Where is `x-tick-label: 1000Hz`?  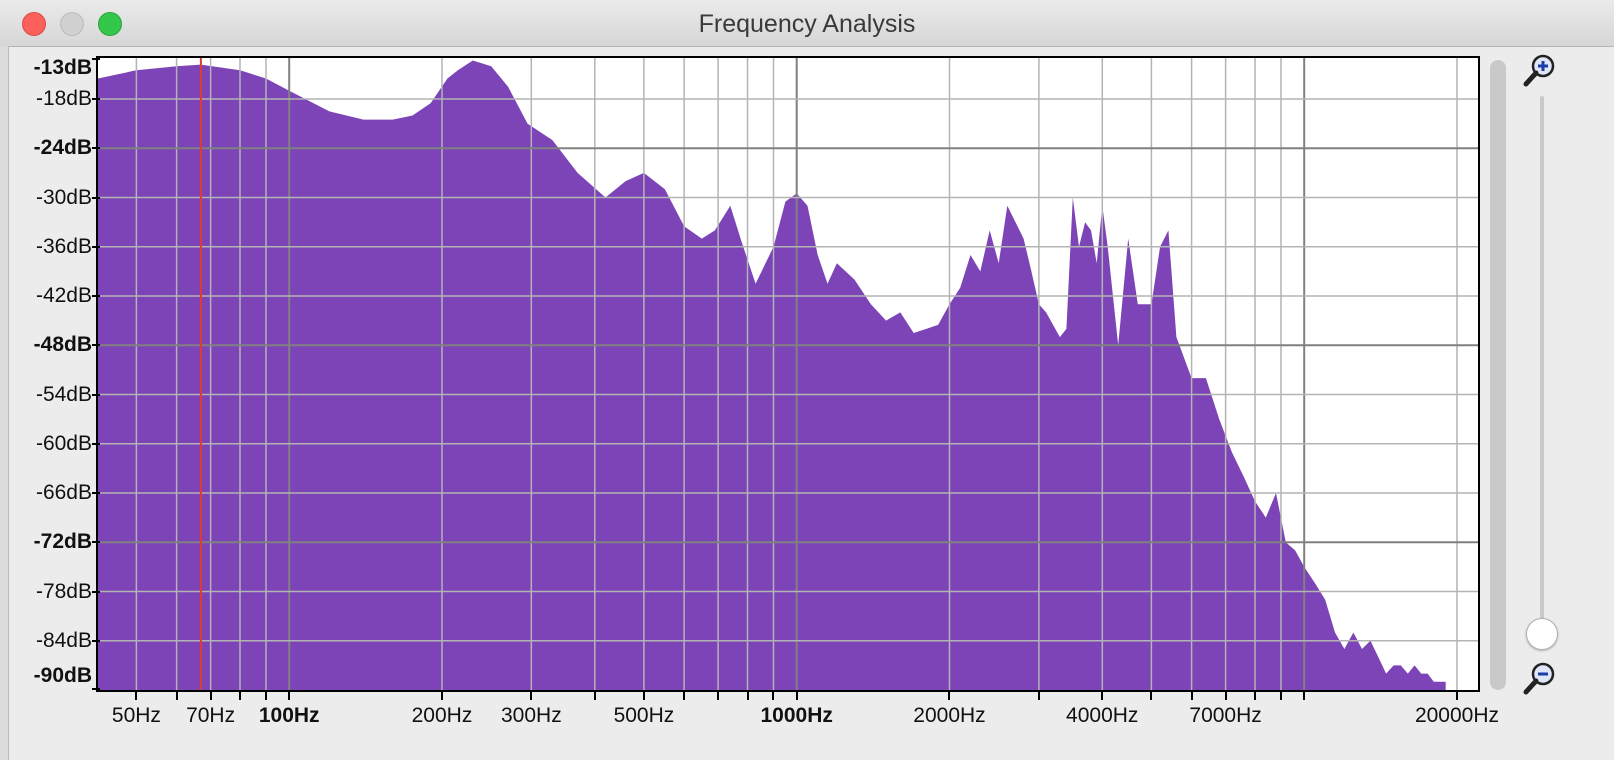 x-tick-label: 1000Hz is located at coordinates (796, 715).